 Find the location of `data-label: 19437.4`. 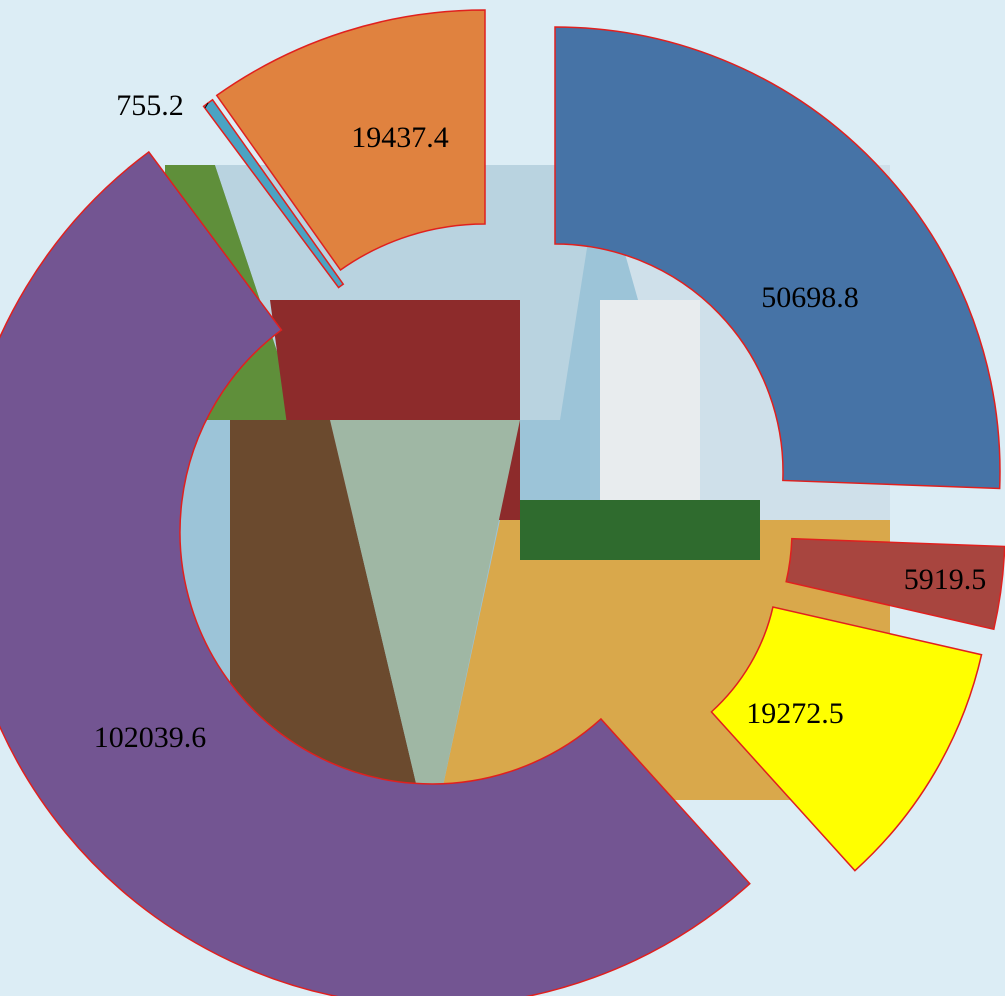

data-label: 19437.4 is located at coordinates (400, 137).